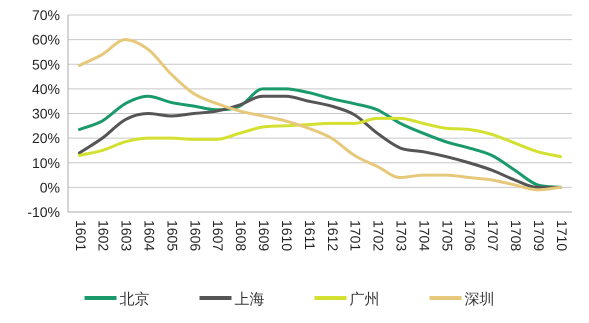 This screenshot has width=589, height=323. Describe the element at coordinates (365, 299) in the screenshot. I see `legend-label: 广州` at that location.